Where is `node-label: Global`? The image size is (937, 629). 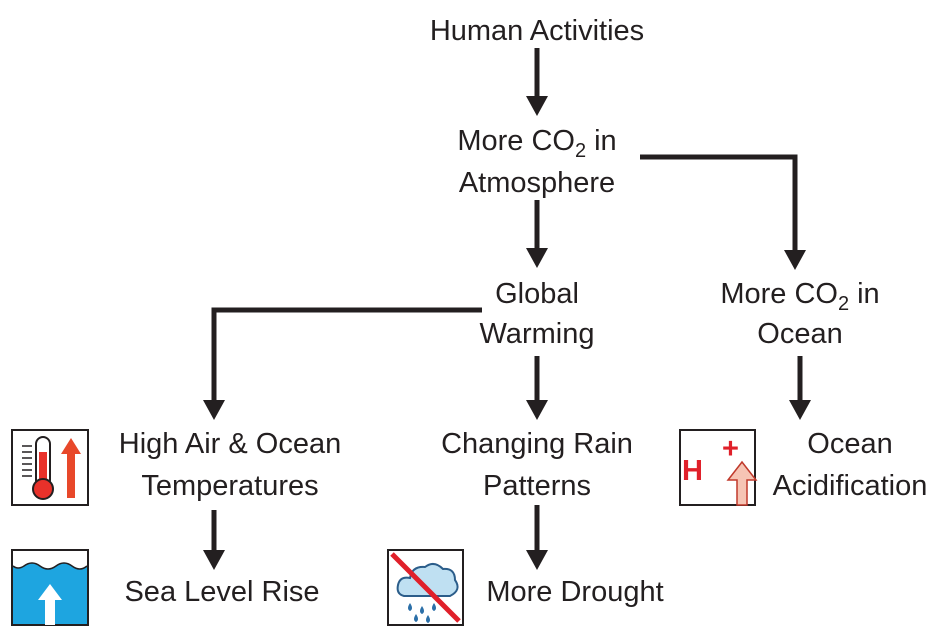
node-label: Global is located at coordinates (537, 294).